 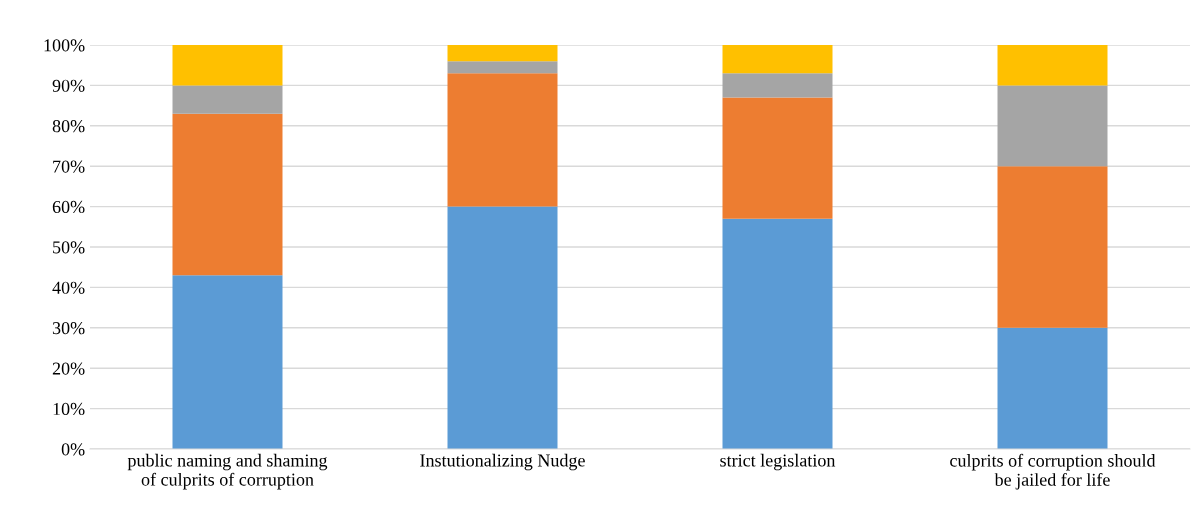 I want to click on y-tick-label: 40%, so click(x=68, y=287).